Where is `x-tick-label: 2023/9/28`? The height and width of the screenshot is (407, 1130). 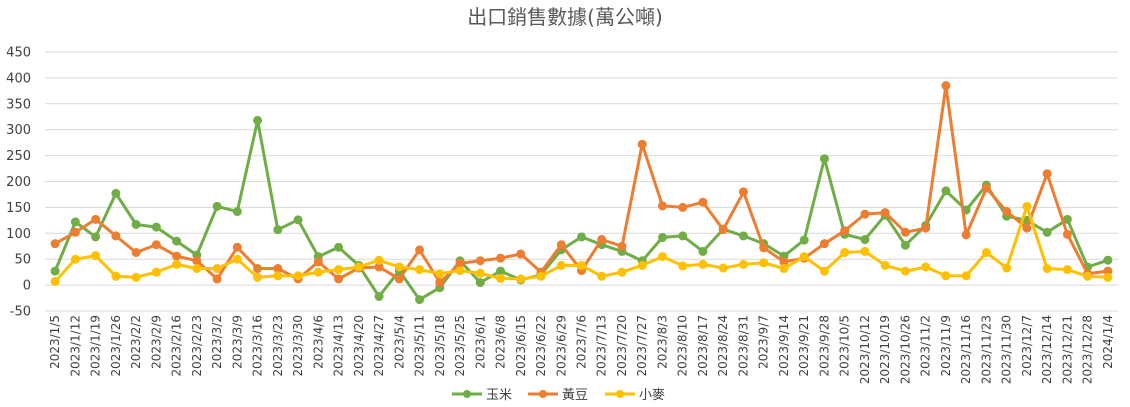 x-tick-label: 2023/9/28 is located at coordinates (824, 346).